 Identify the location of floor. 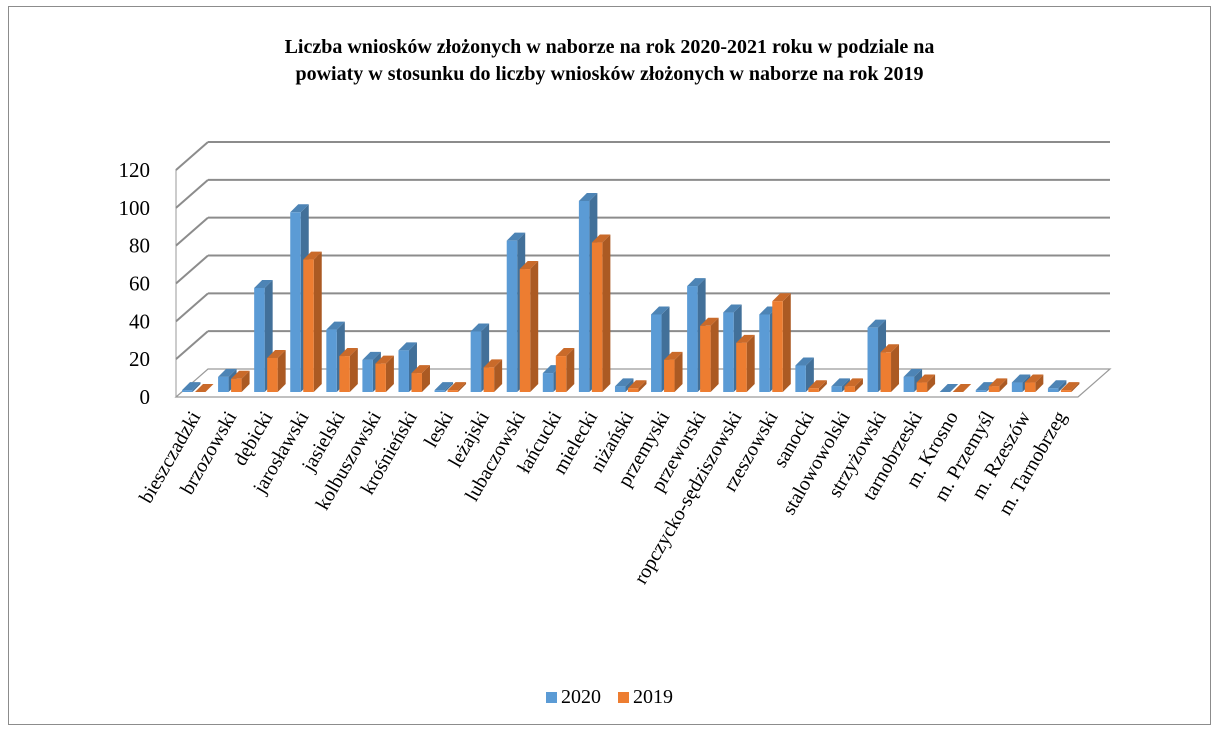
(643, 383).